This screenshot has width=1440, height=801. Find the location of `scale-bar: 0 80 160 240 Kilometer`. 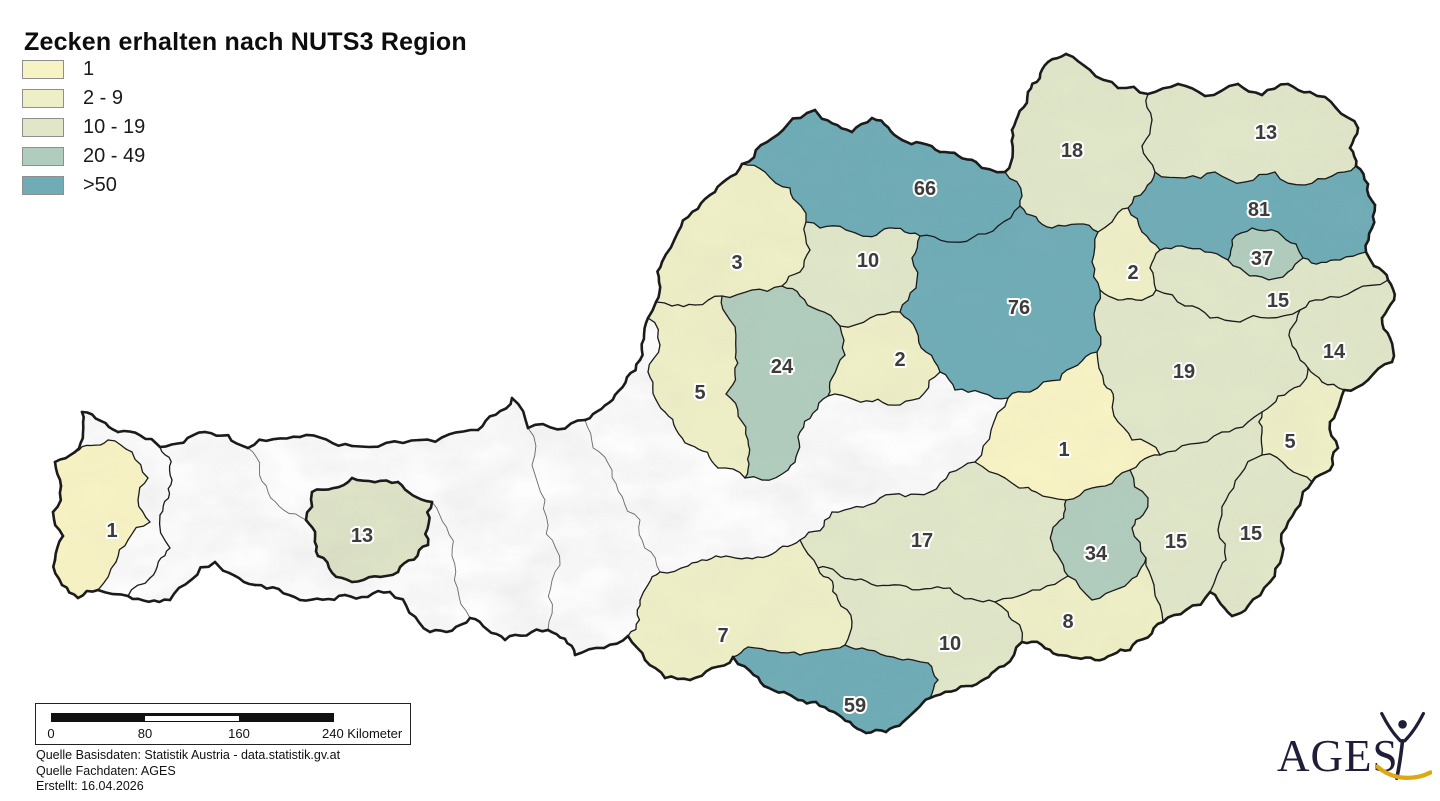

scale-bar: 0 80 160 240 Kilometer is located at coordinates (223, 724).